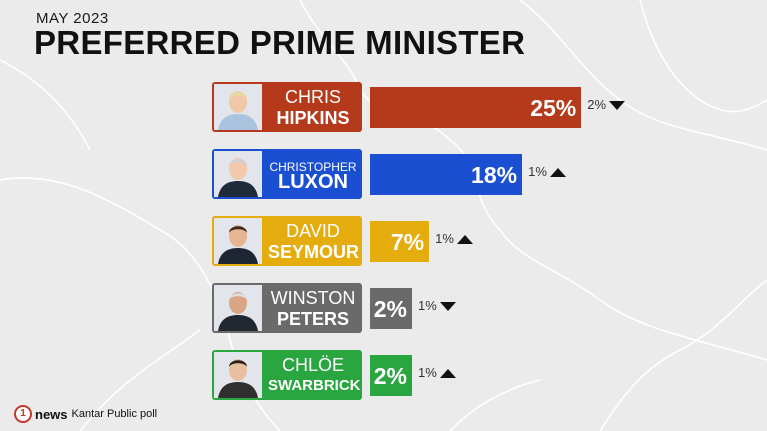 The width and height of the screenshot is (767, 431). I want to click on bar: 18%, so click(446, 174).